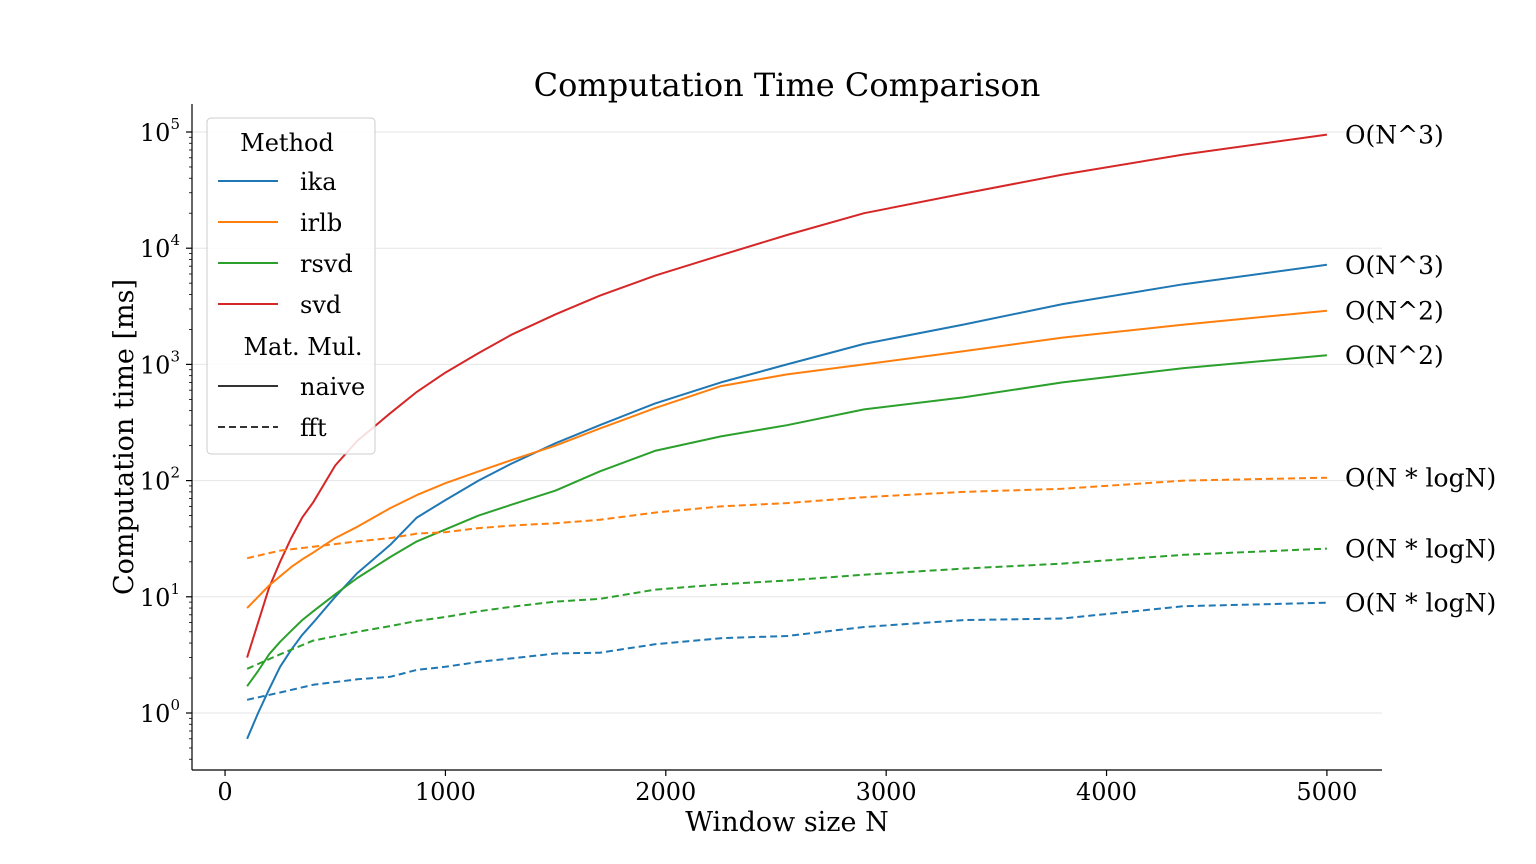 This screenshot has height=864, width=1536. What do you see at coordinates (1420, 549) in the screenshot?
I see `complexity-annotation-rsvd-fft: O(N * logN)` at bounding box center [1420, 549].